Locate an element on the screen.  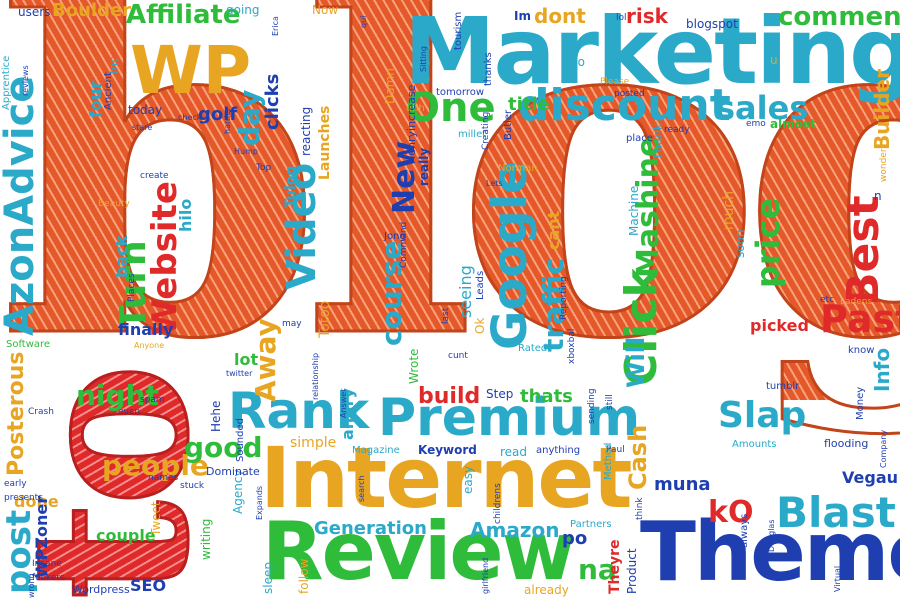
word-hilo: hilo is located at coordinates (185, 215).